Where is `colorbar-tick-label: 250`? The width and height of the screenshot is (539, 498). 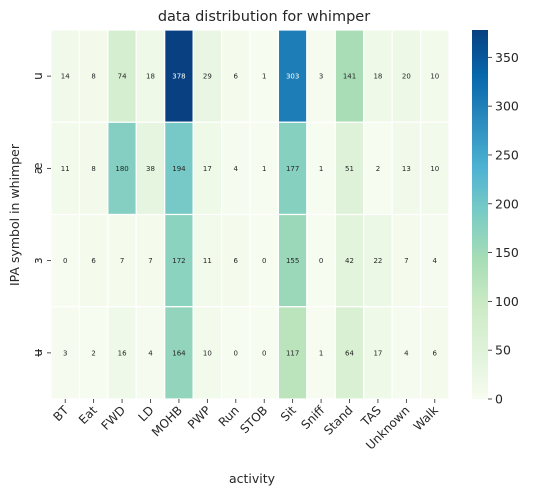 colorbar-tick-label: 250 is located at coordinates (507, 154).